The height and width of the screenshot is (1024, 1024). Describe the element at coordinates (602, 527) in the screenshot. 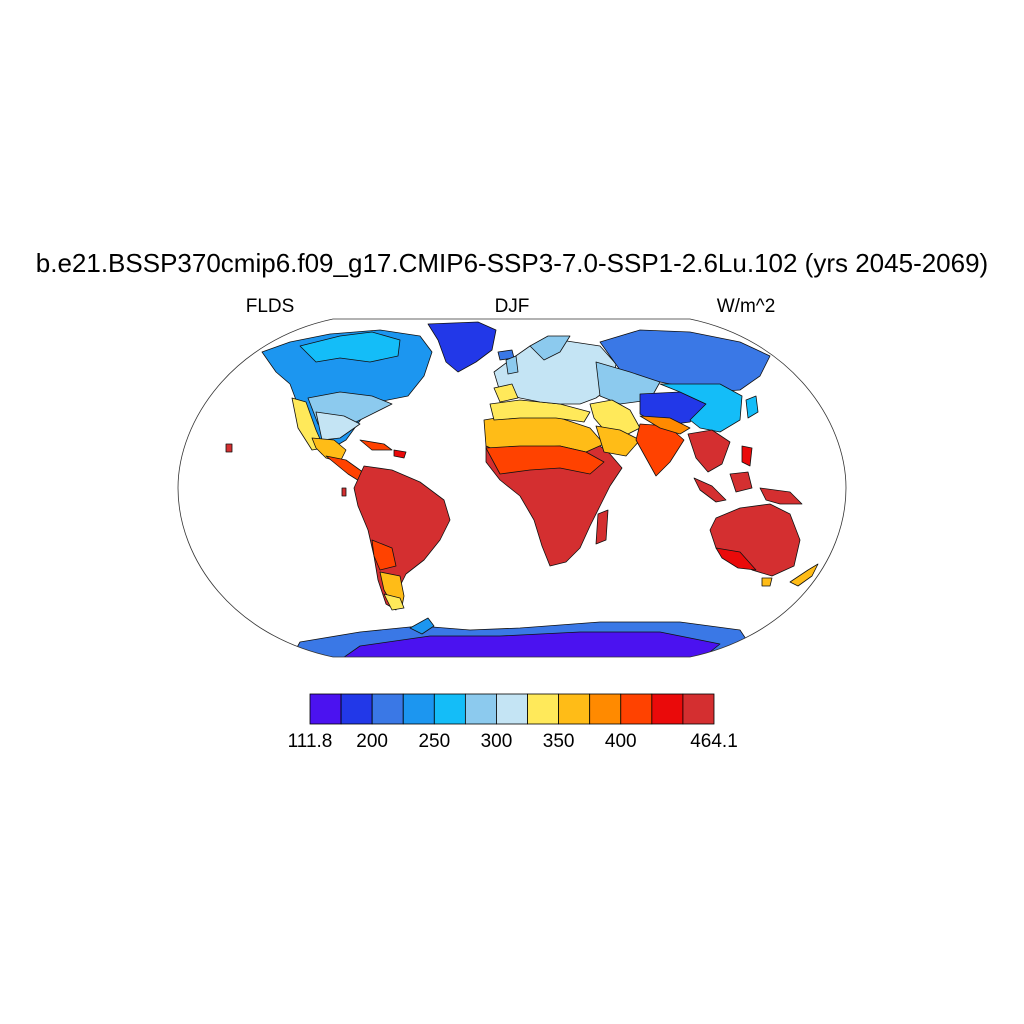

I see `madagascar` at that location.